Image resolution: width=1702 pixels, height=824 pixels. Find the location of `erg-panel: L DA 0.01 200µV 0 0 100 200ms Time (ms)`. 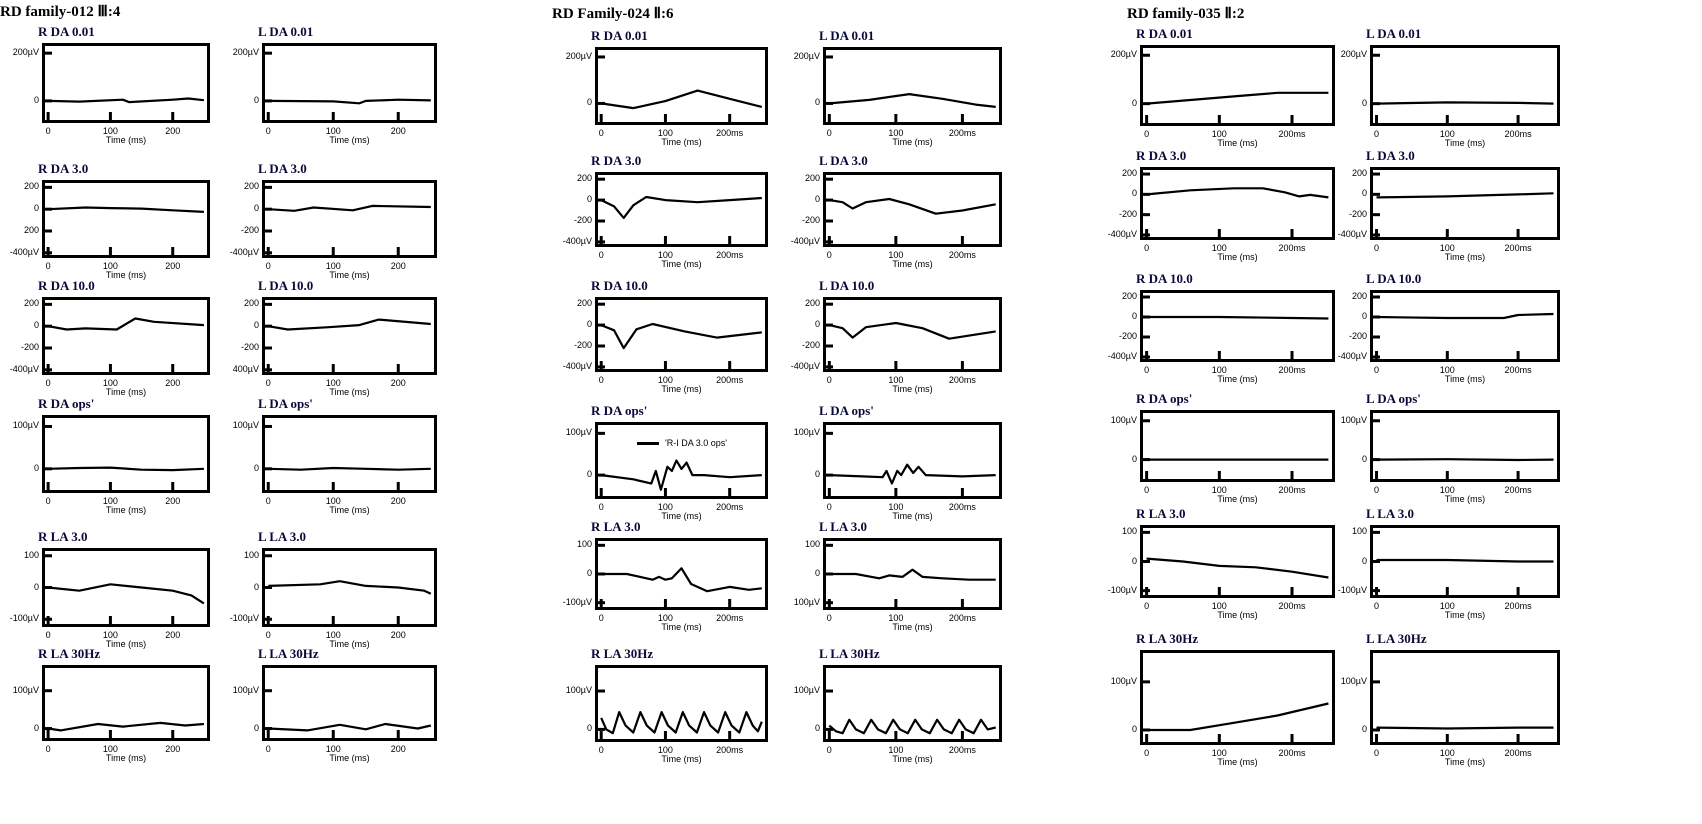

erg-panel: L DA 0.01 200µV 0 0 100 200ms Time (ms) is located at coordinates (898, 87).